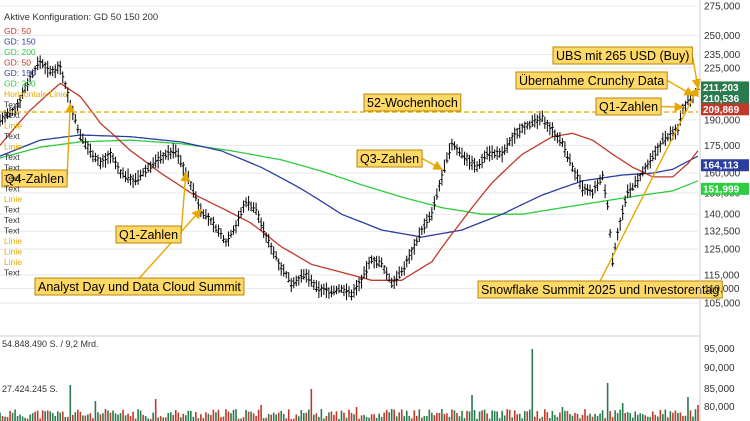 The width and height of the screenshot is (750, 421). I want to click on price-tick-label: 275,000, so click(722, 7).